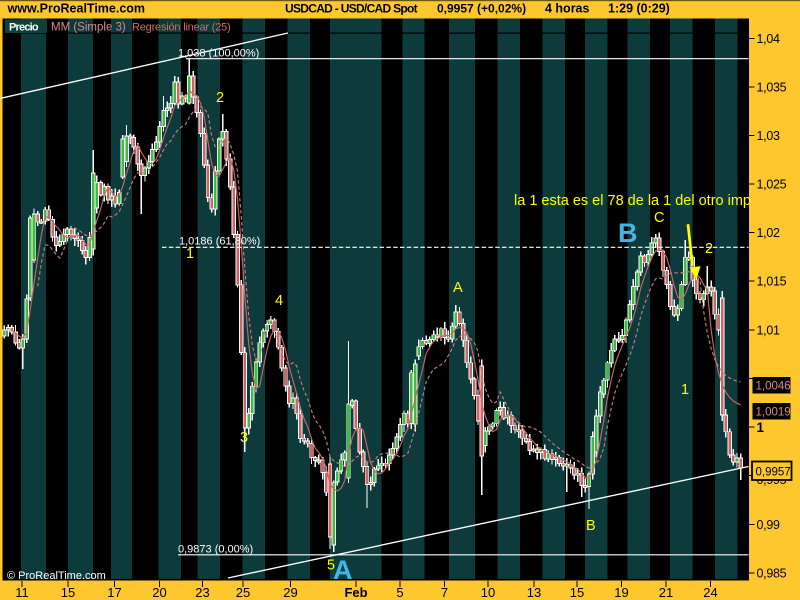 This screenshot has width=800, height=600. What do you see at coordinates (666, 592) in the screenshot?
I see `svg-text: 21` at bounding box center [666, 592].